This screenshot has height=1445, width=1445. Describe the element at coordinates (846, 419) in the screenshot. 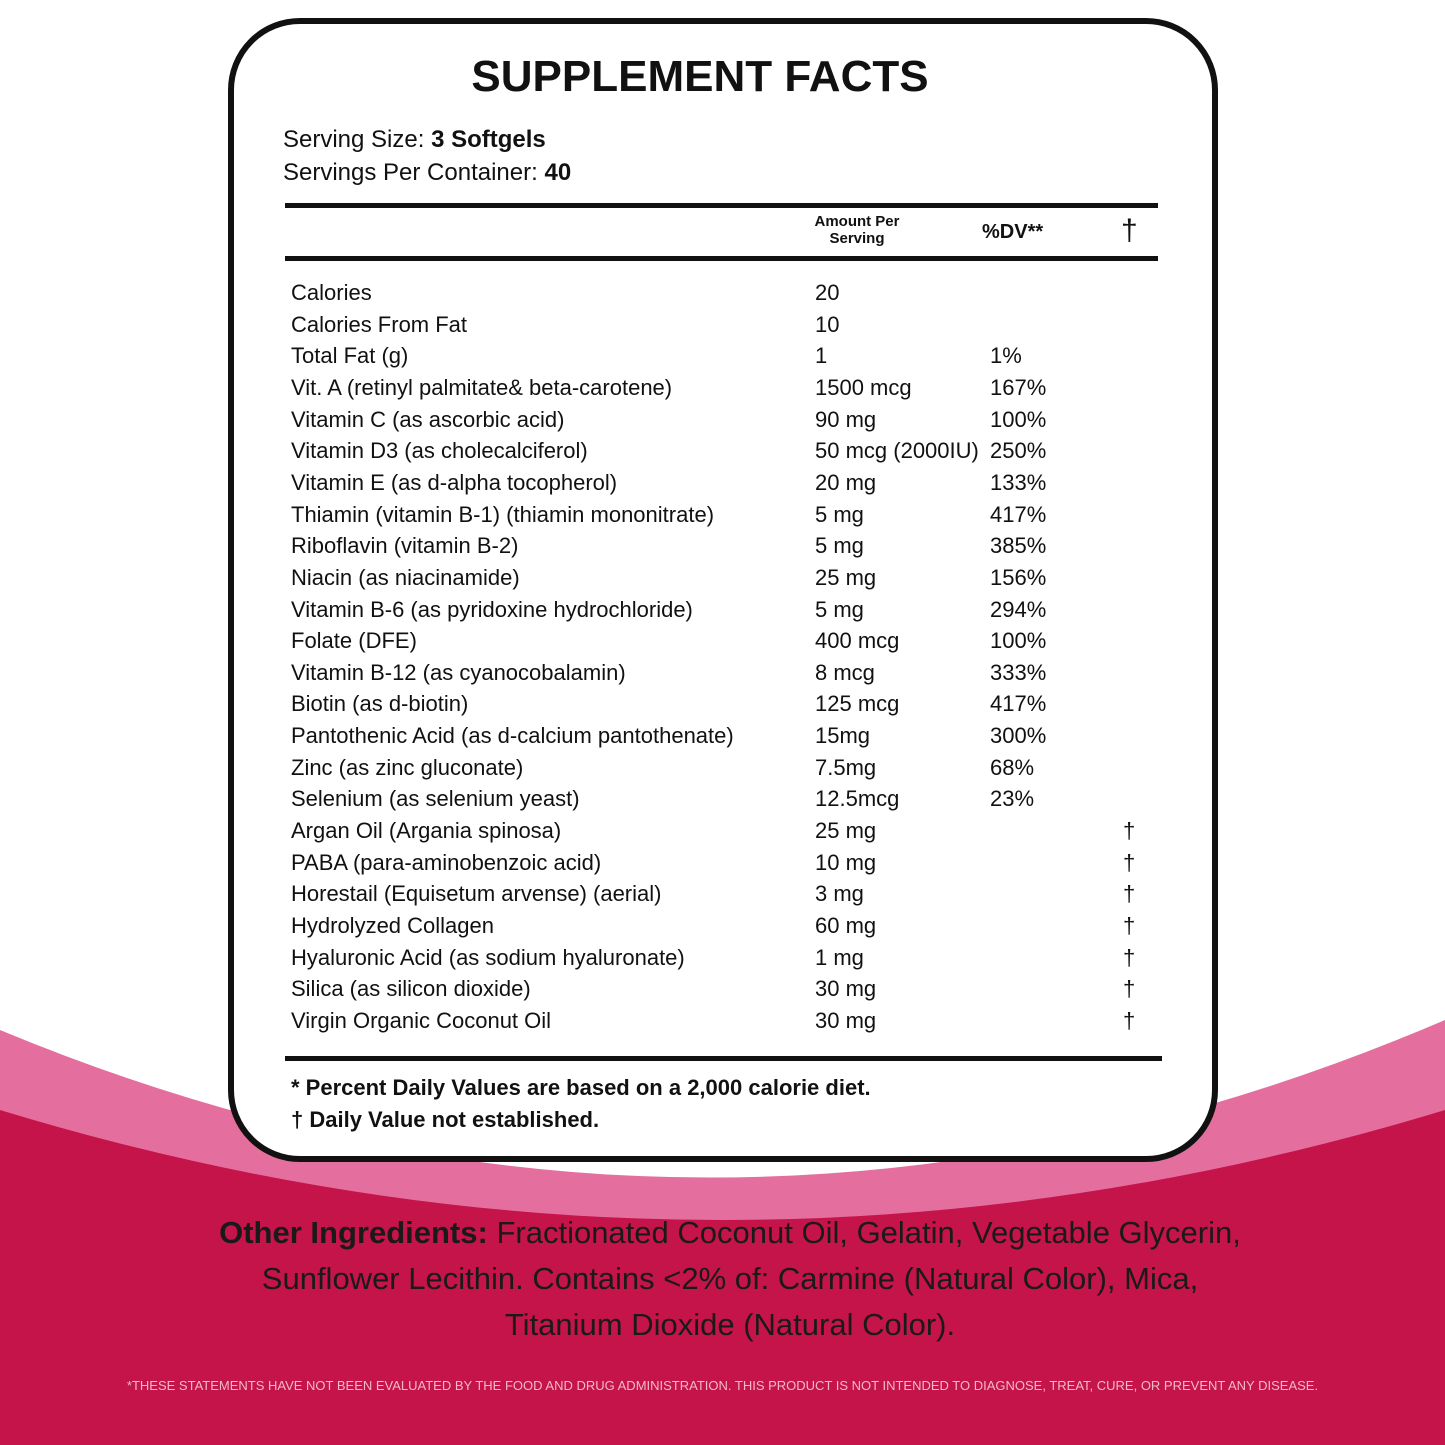

I see `row-amount: 90 mg` at that location.